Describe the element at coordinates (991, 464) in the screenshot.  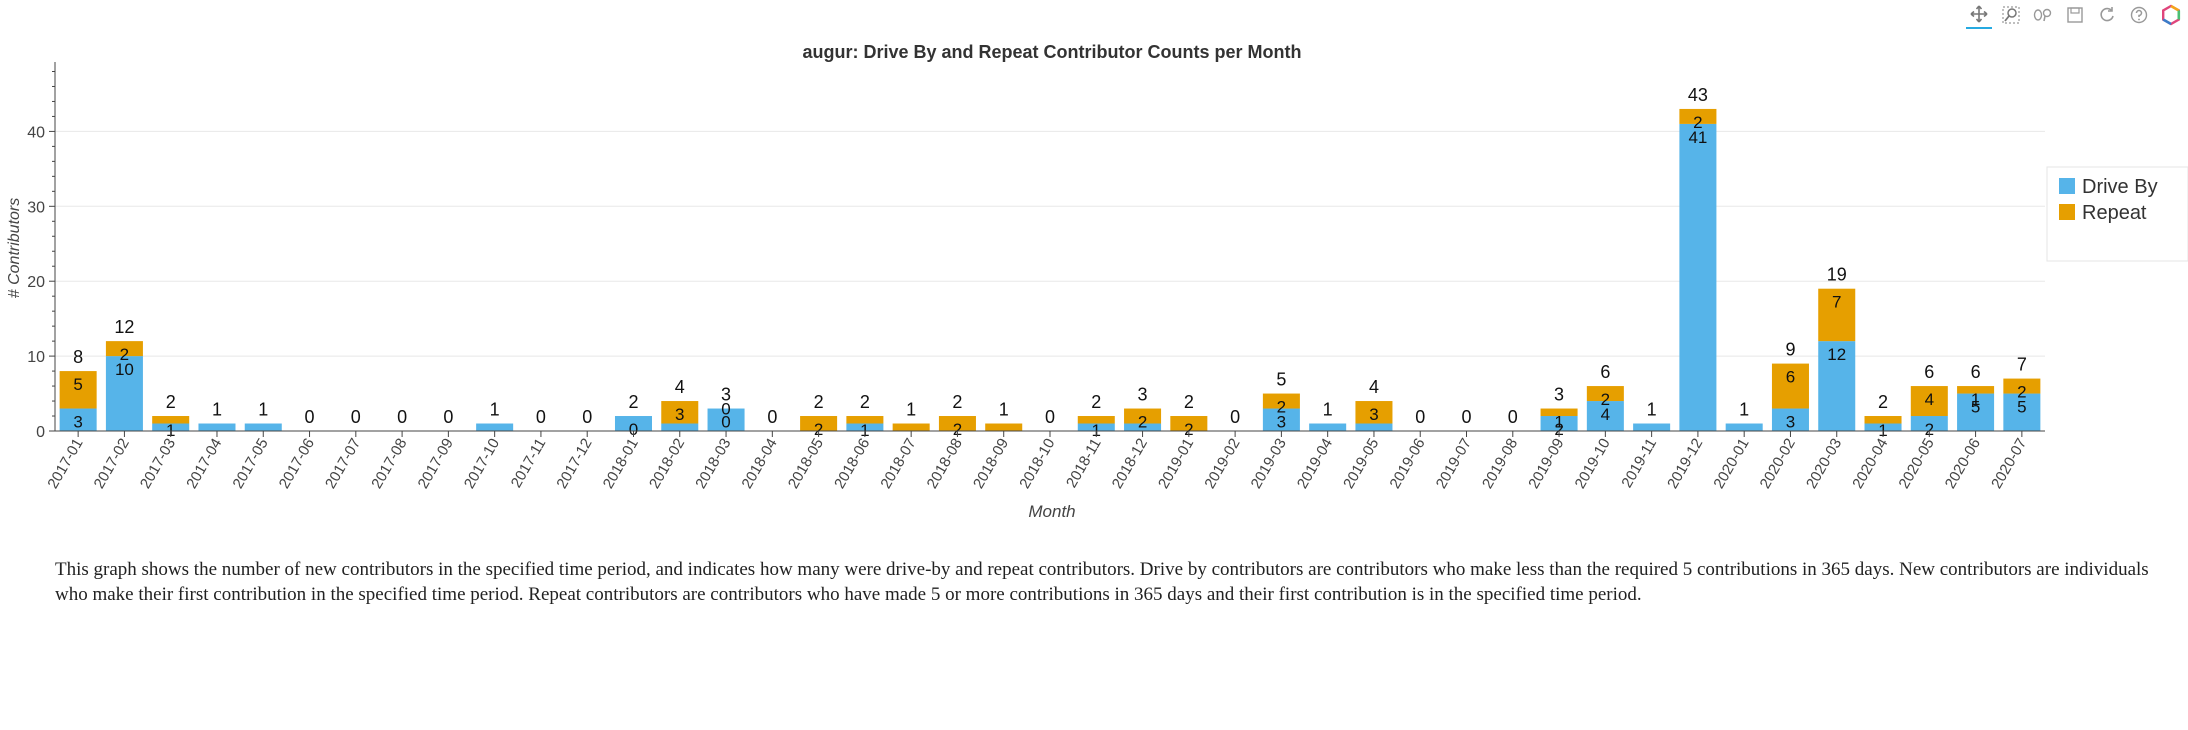
I see `x-tick-label: 2018-09` at that location.